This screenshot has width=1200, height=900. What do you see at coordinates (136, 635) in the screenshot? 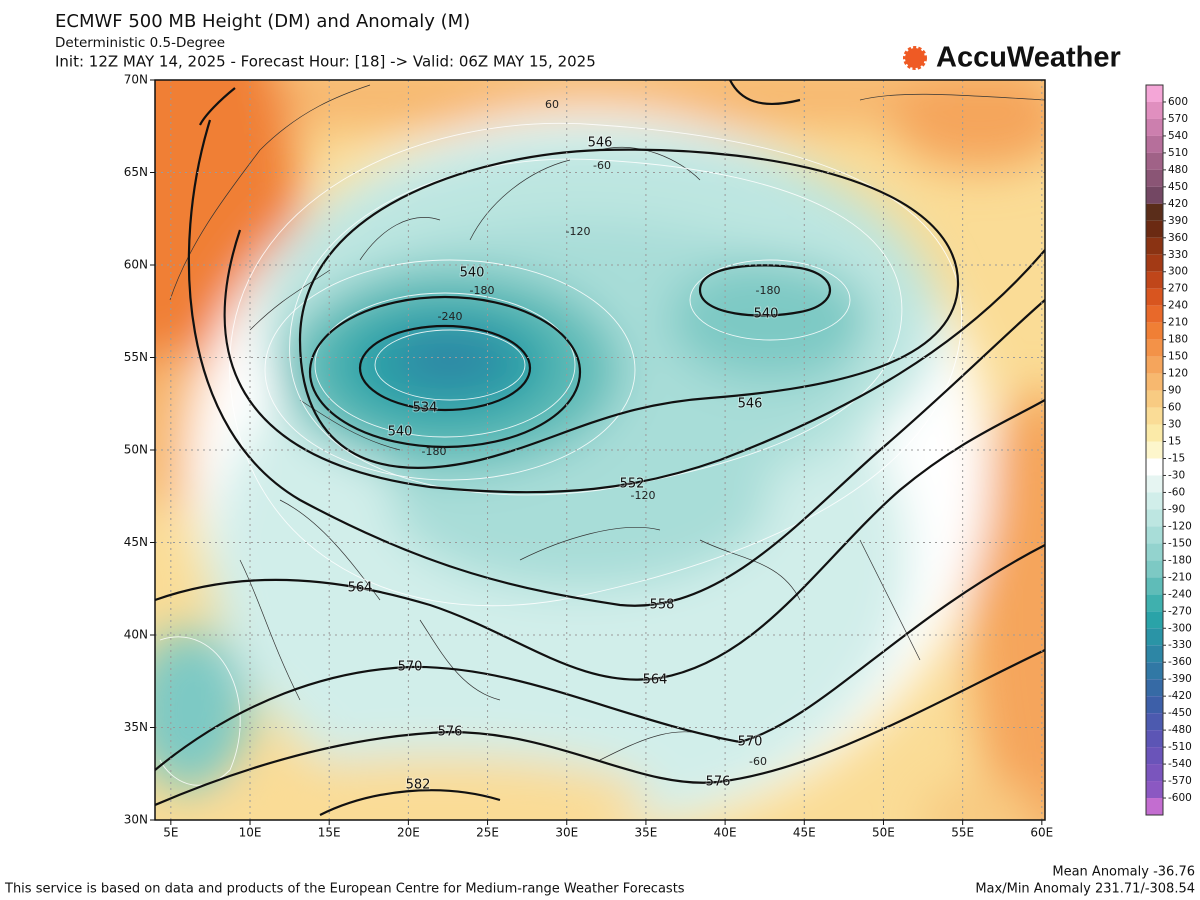
I see `lat-tick-label: 40N` at bounding box center [136, 635].